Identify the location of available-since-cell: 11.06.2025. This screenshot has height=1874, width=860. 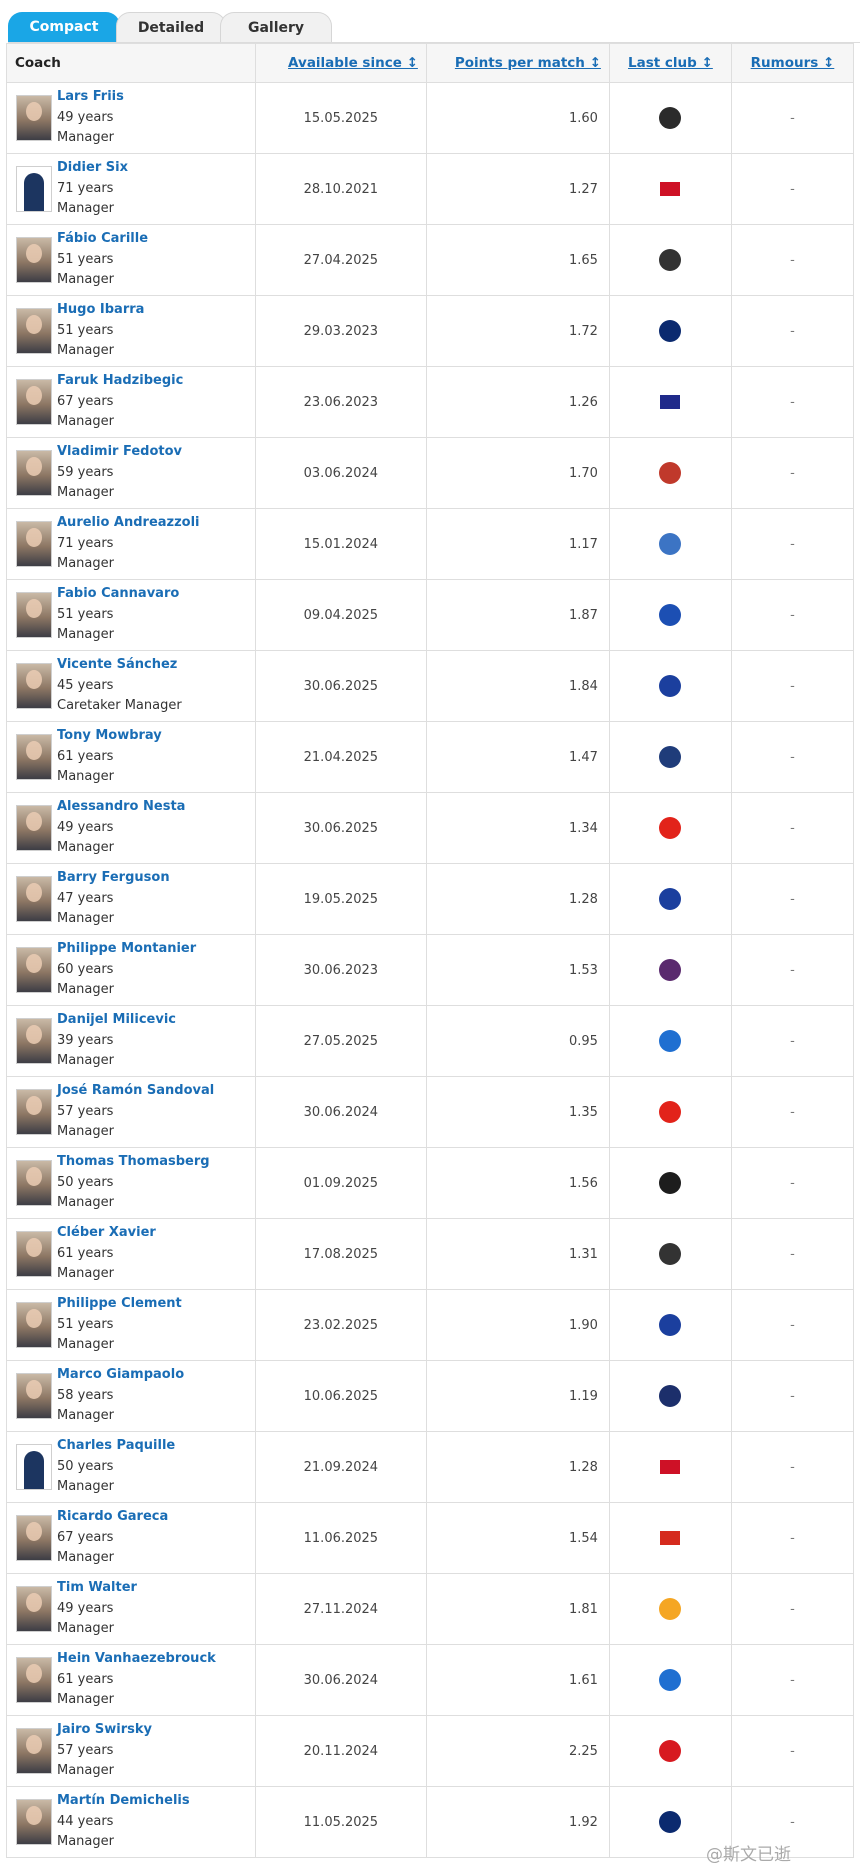
(340, 1538).